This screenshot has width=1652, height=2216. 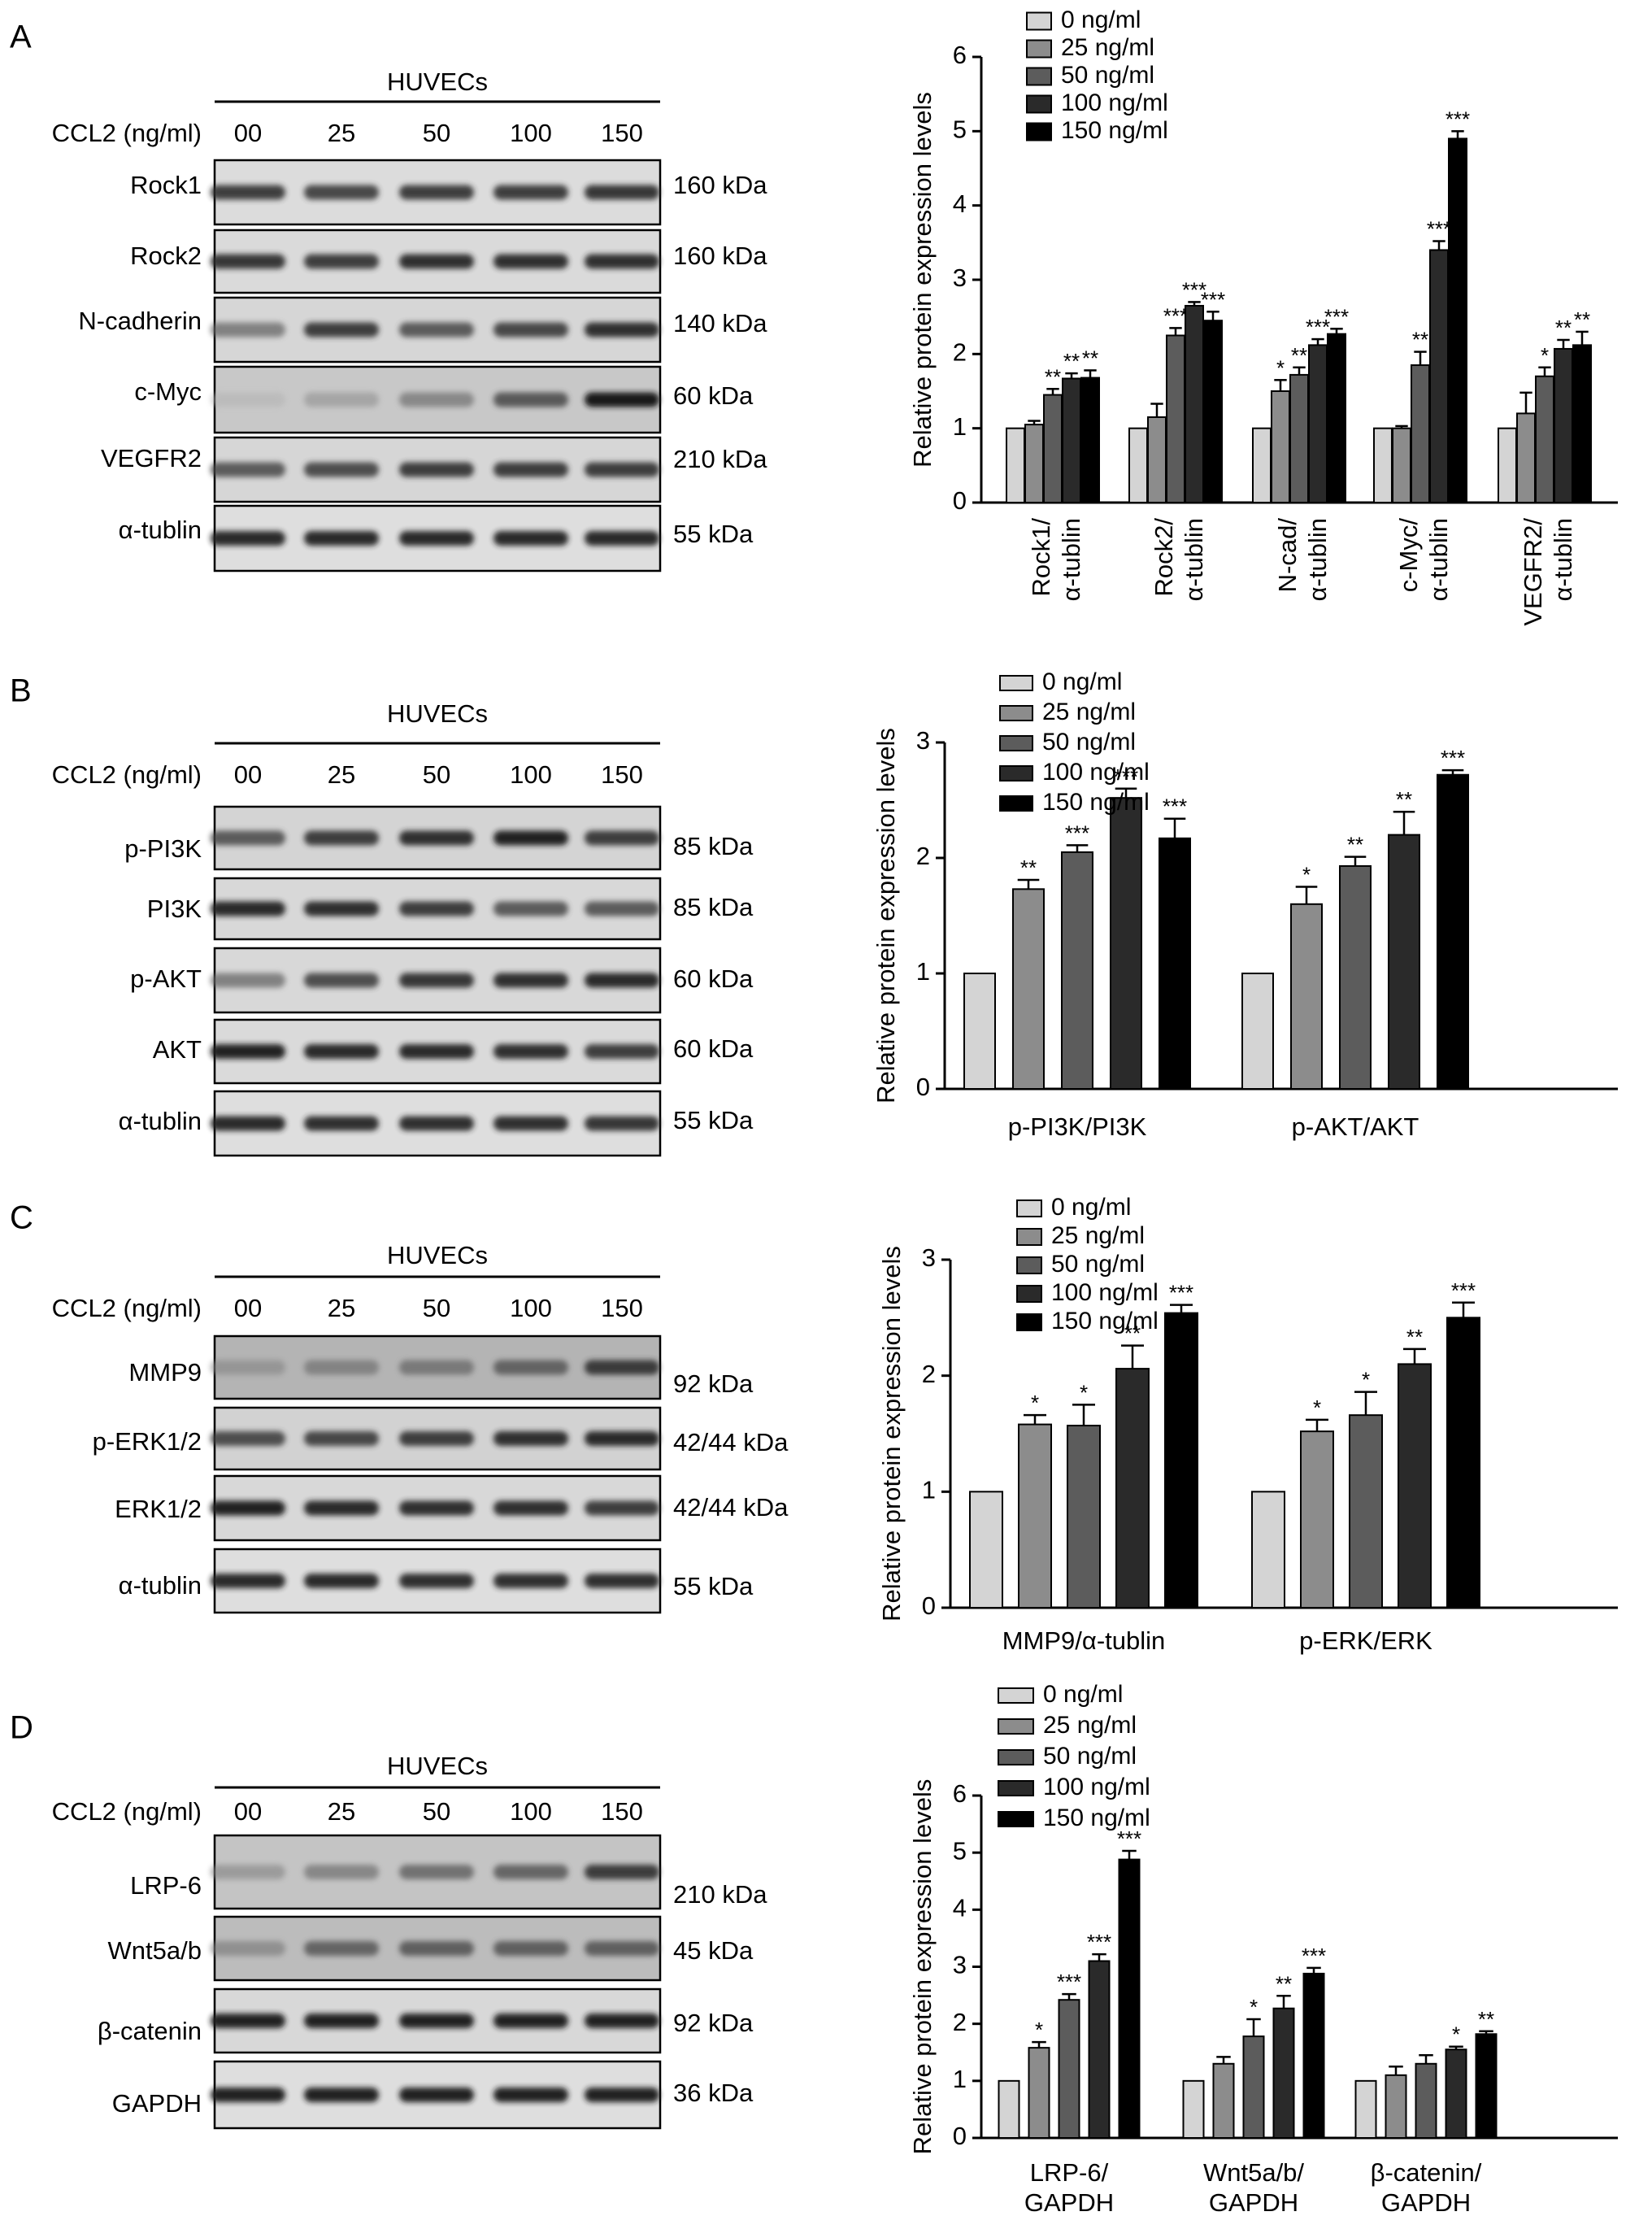 I want to click on category-label: α-tublin, so click(x=1563, y=559).